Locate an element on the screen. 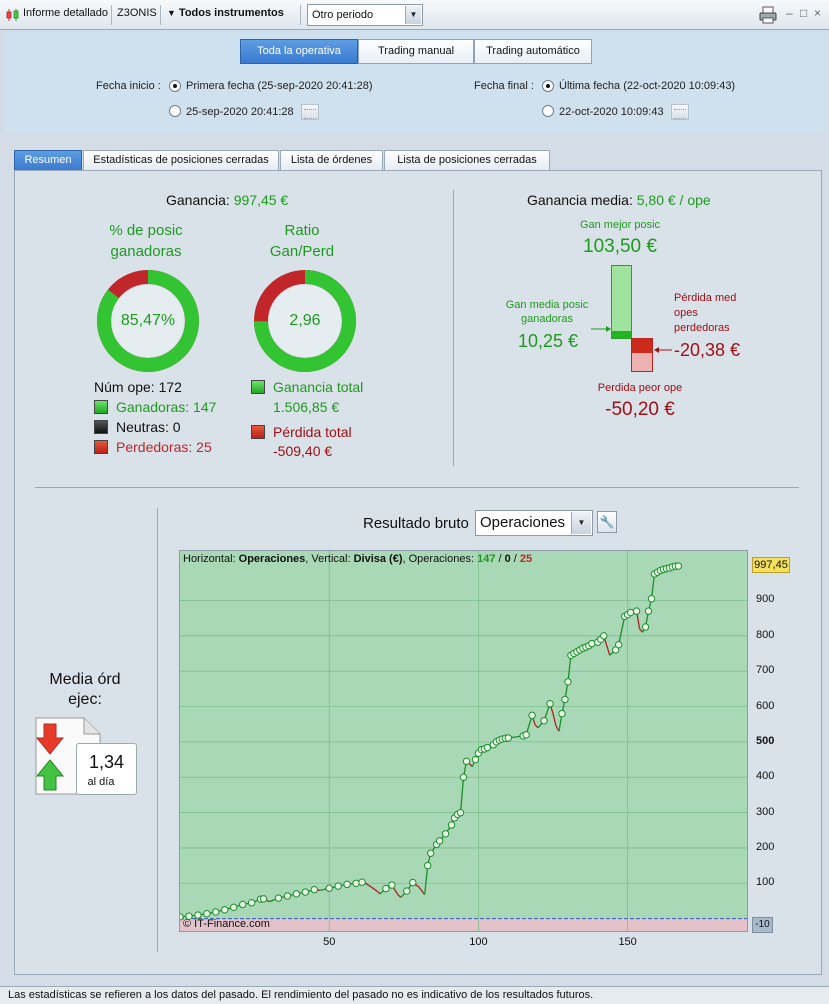  maximize-icon: □ is located at coordinates (804, 13).